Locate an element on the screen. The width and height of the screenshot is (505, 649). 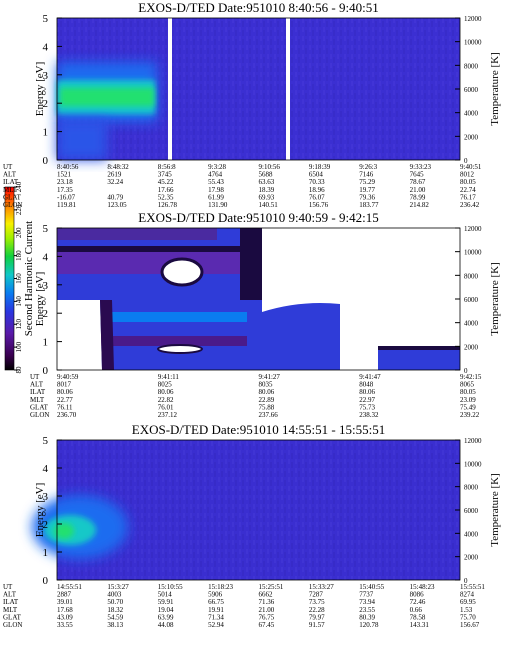
ephemeris-value: 9:41:47 is located at coordinates (370, 377).